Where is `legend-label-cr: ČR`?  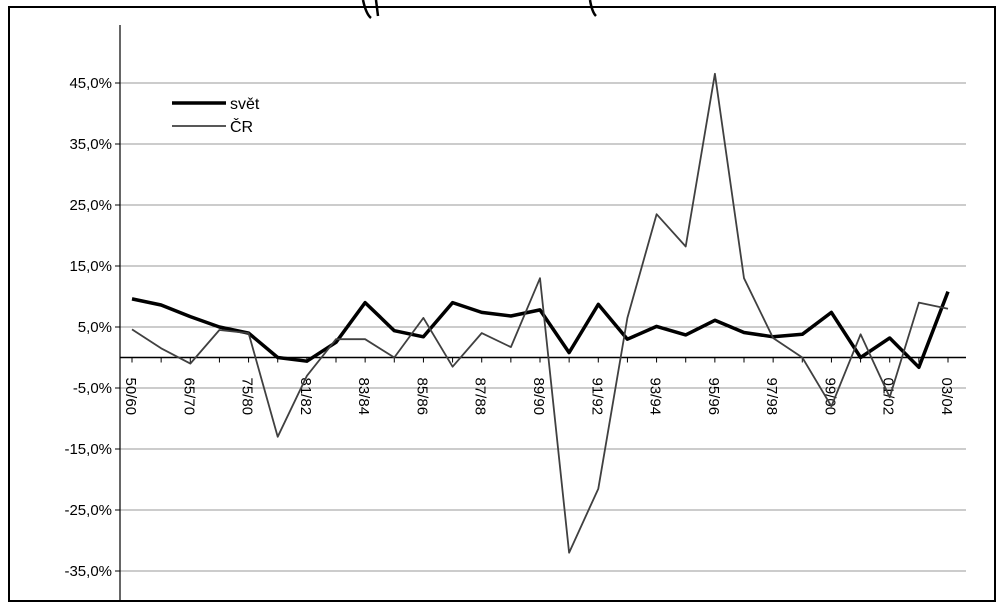 legend-label-cr: ČR is located at coordinates (241, 126).